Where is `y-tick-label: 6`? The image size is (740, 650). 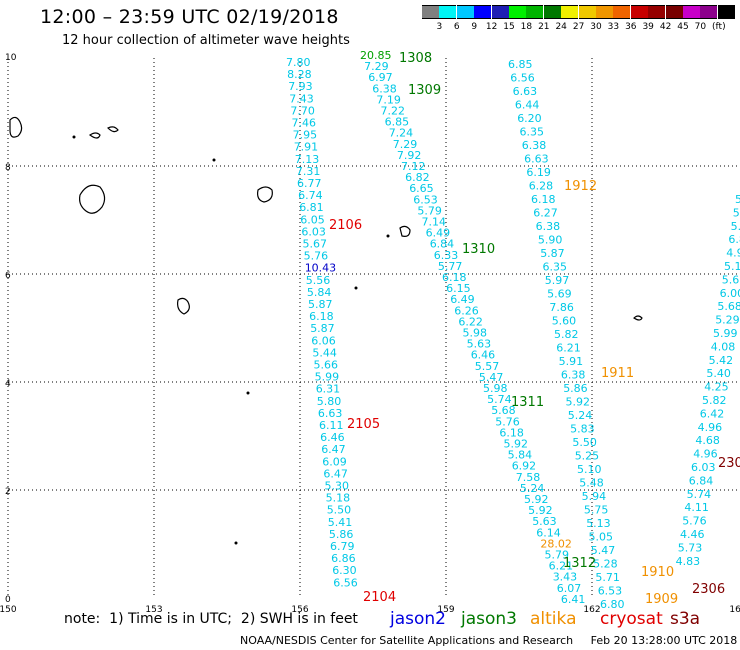
y-tick-label: 6 is located at coordinates (8, 276).